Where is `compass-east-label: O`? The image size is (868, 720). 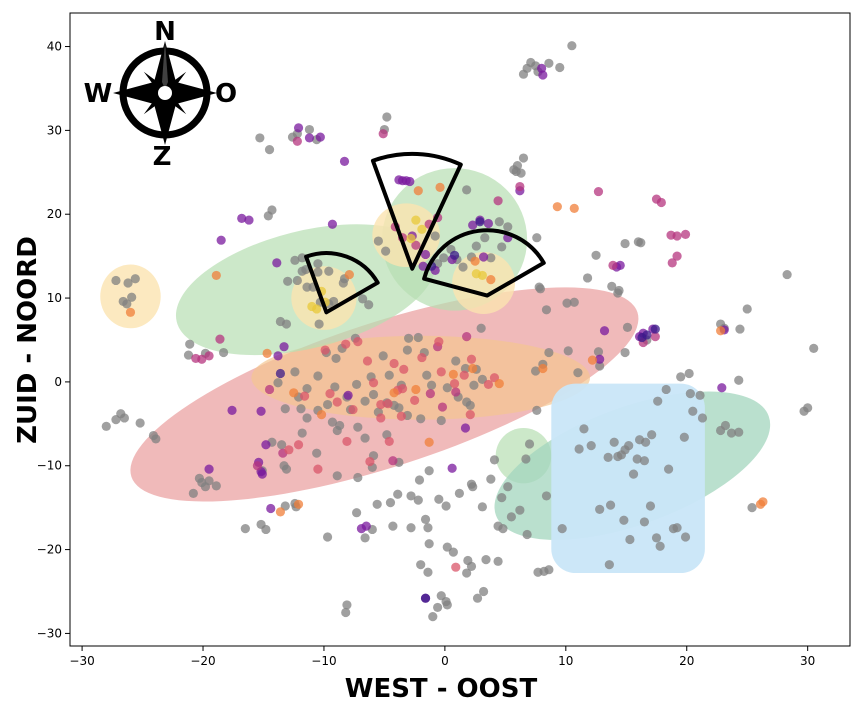
compass-east-label: O is located at coordinates (226, 94).